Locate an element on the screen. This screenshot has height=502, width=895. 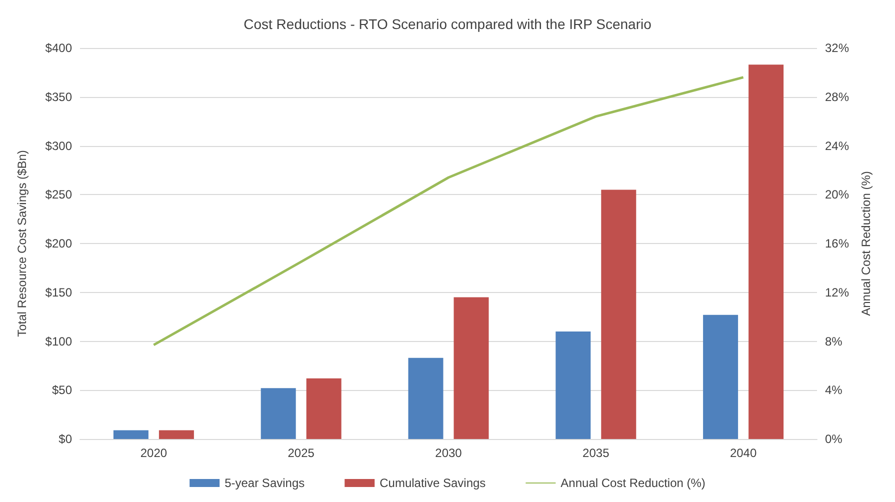
y2-tick-label: 32% is located at coordinates (837, 48).